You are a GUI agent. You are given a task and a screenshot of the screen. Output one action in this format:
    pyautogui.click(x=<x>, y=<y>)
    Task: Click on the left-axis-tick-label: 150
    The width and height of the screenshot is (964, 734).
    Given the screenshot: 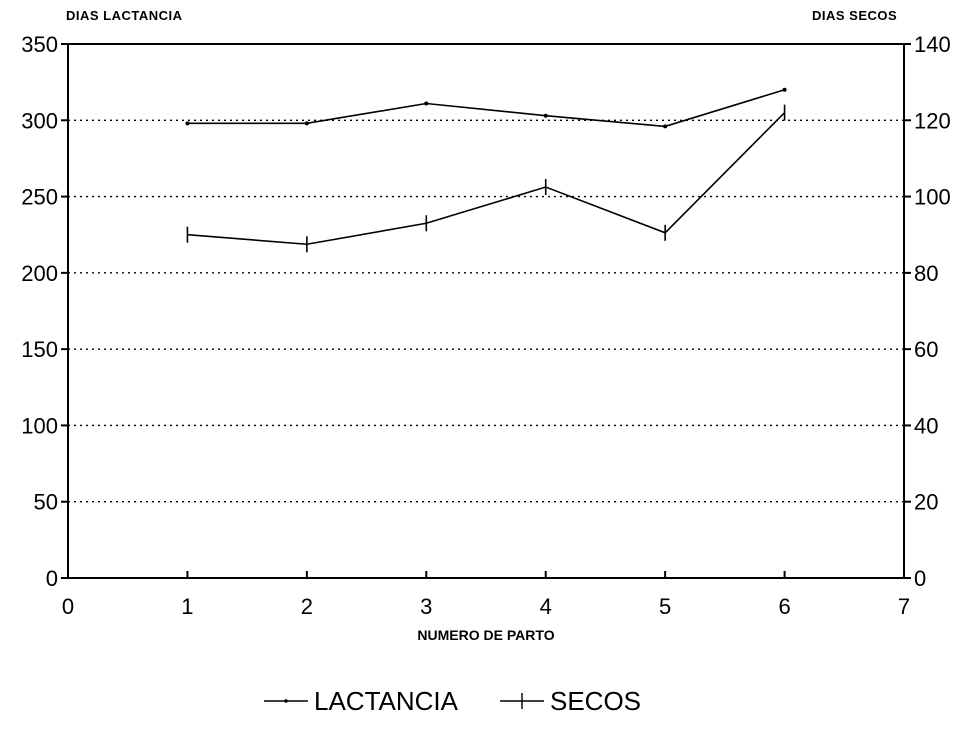 What is the action you would take?
    pyautogui.click(x=39, y=349)
    